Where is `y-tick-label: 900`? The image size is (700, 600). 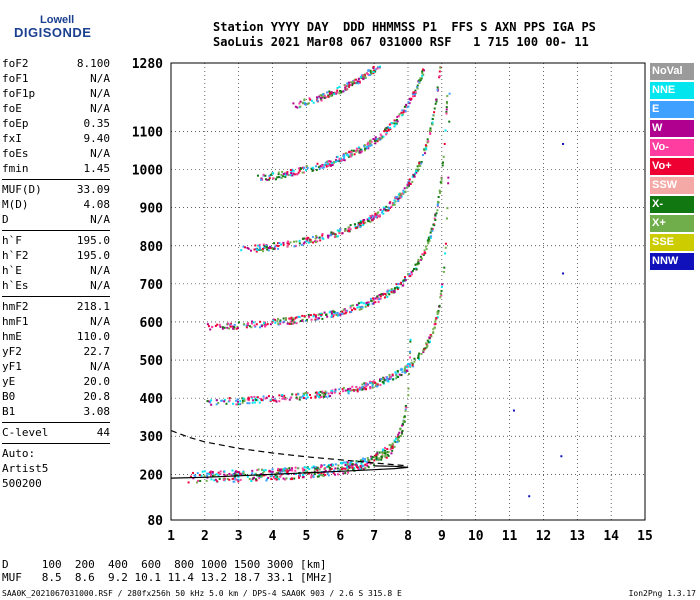
y-tick-label: 900 is located at coordinates (152, 209).